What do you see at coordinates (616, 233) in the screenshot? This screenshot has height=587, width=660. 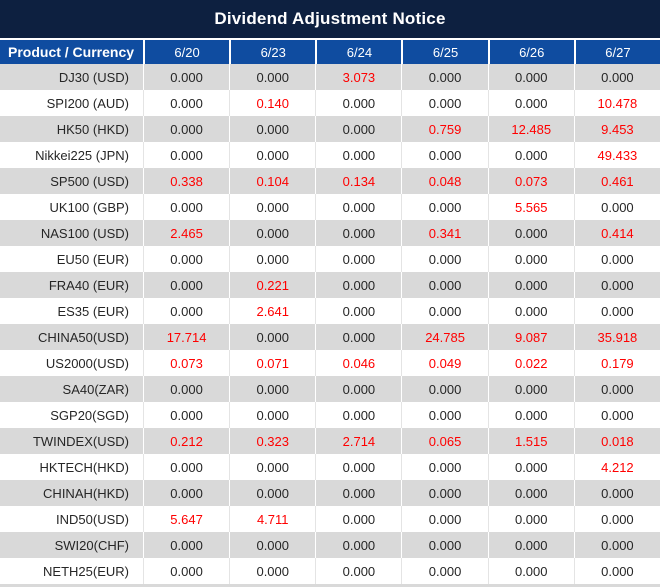 I see `dividend-value-nonzero: 0.414` at bounding box center [616, 233].